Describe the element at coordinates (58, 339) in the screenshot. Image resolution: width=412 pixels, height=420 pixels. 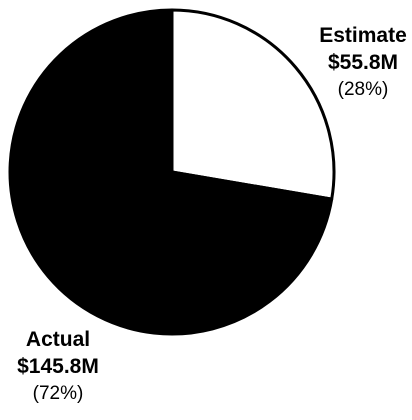
I see `actual-label-name: Actual` at that location.